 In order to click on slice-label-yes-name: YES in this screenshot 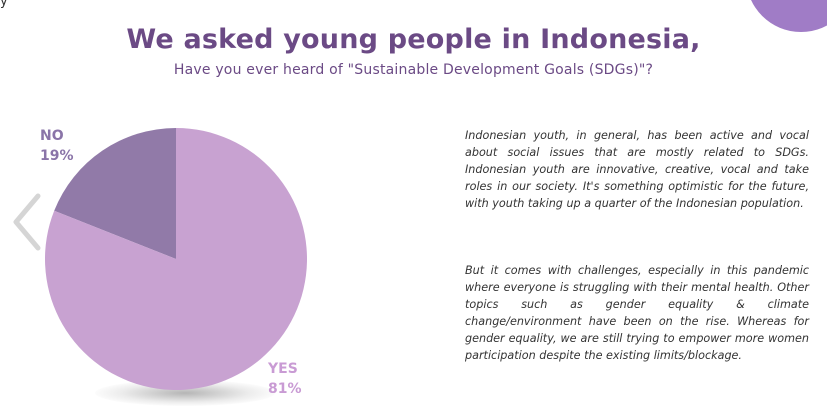, I will do `click(283, 369)`.